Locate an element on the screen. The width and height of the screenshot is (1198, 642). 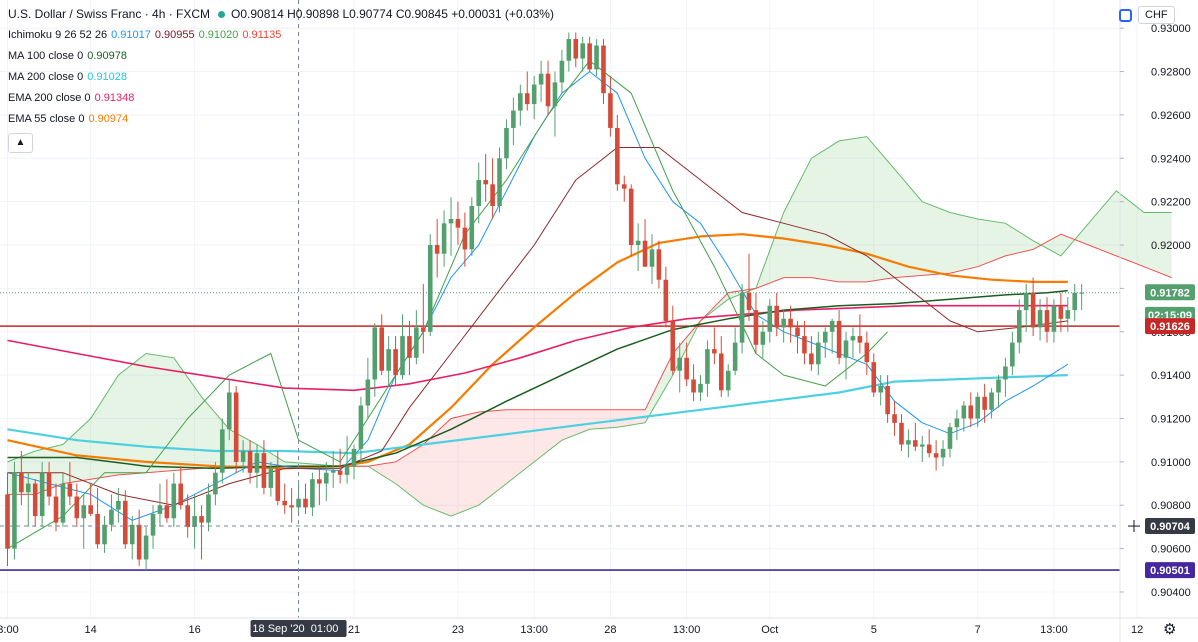
chevron-up-icon: ▲ is located at coordinates (20, 142).